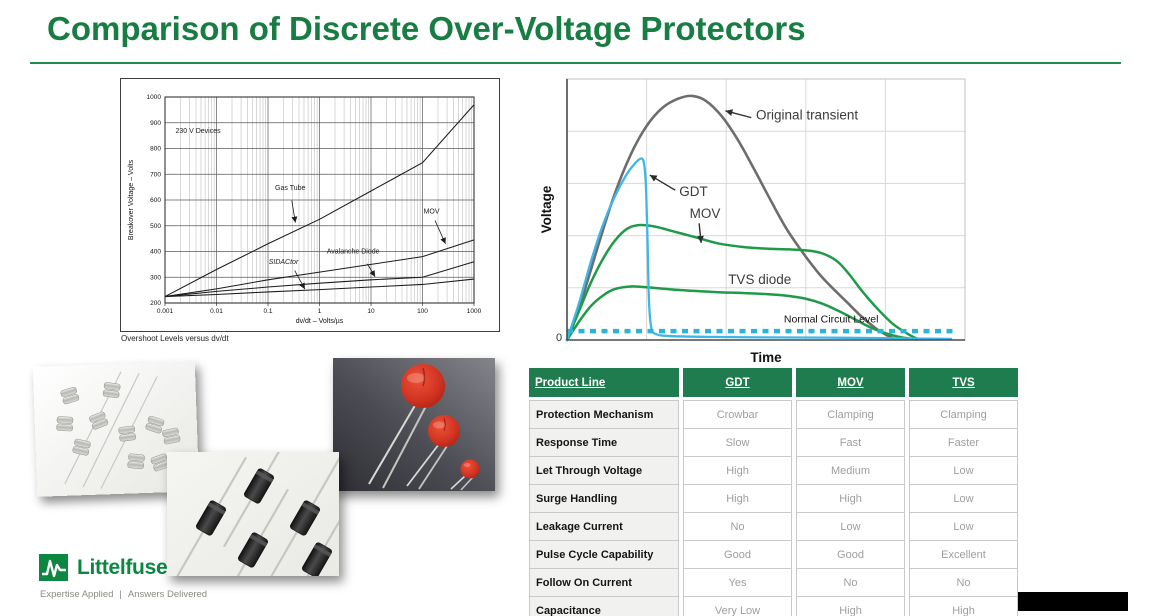  What do you see at coordinates (559, 338) in the screenshot?
I see `svg-text: 0` at bounding box center [559, 338].